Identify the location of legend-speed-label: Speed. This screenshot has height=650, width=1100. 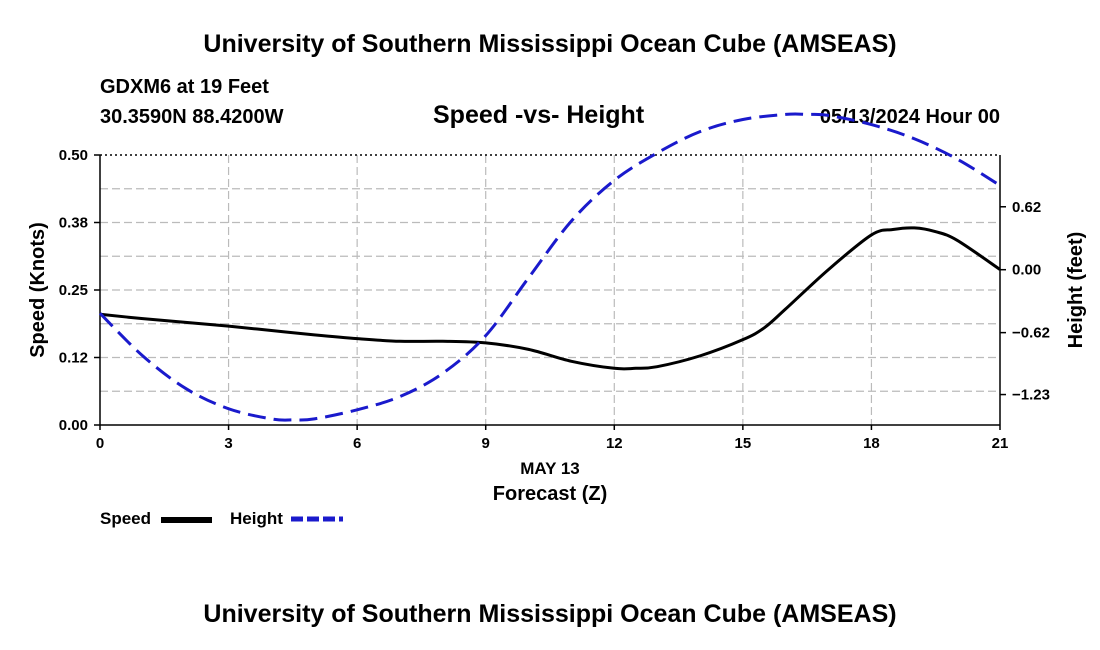
(126, 518).